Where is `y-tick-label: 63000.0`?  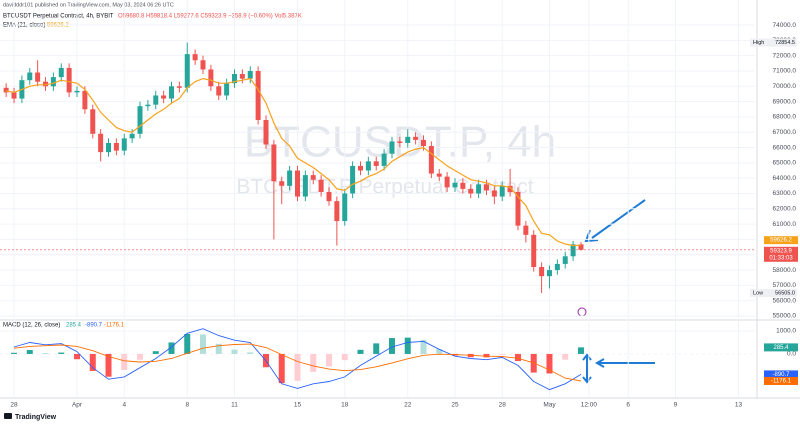 y-tick-label: 63000.0 is located at coordinates (785, 193).